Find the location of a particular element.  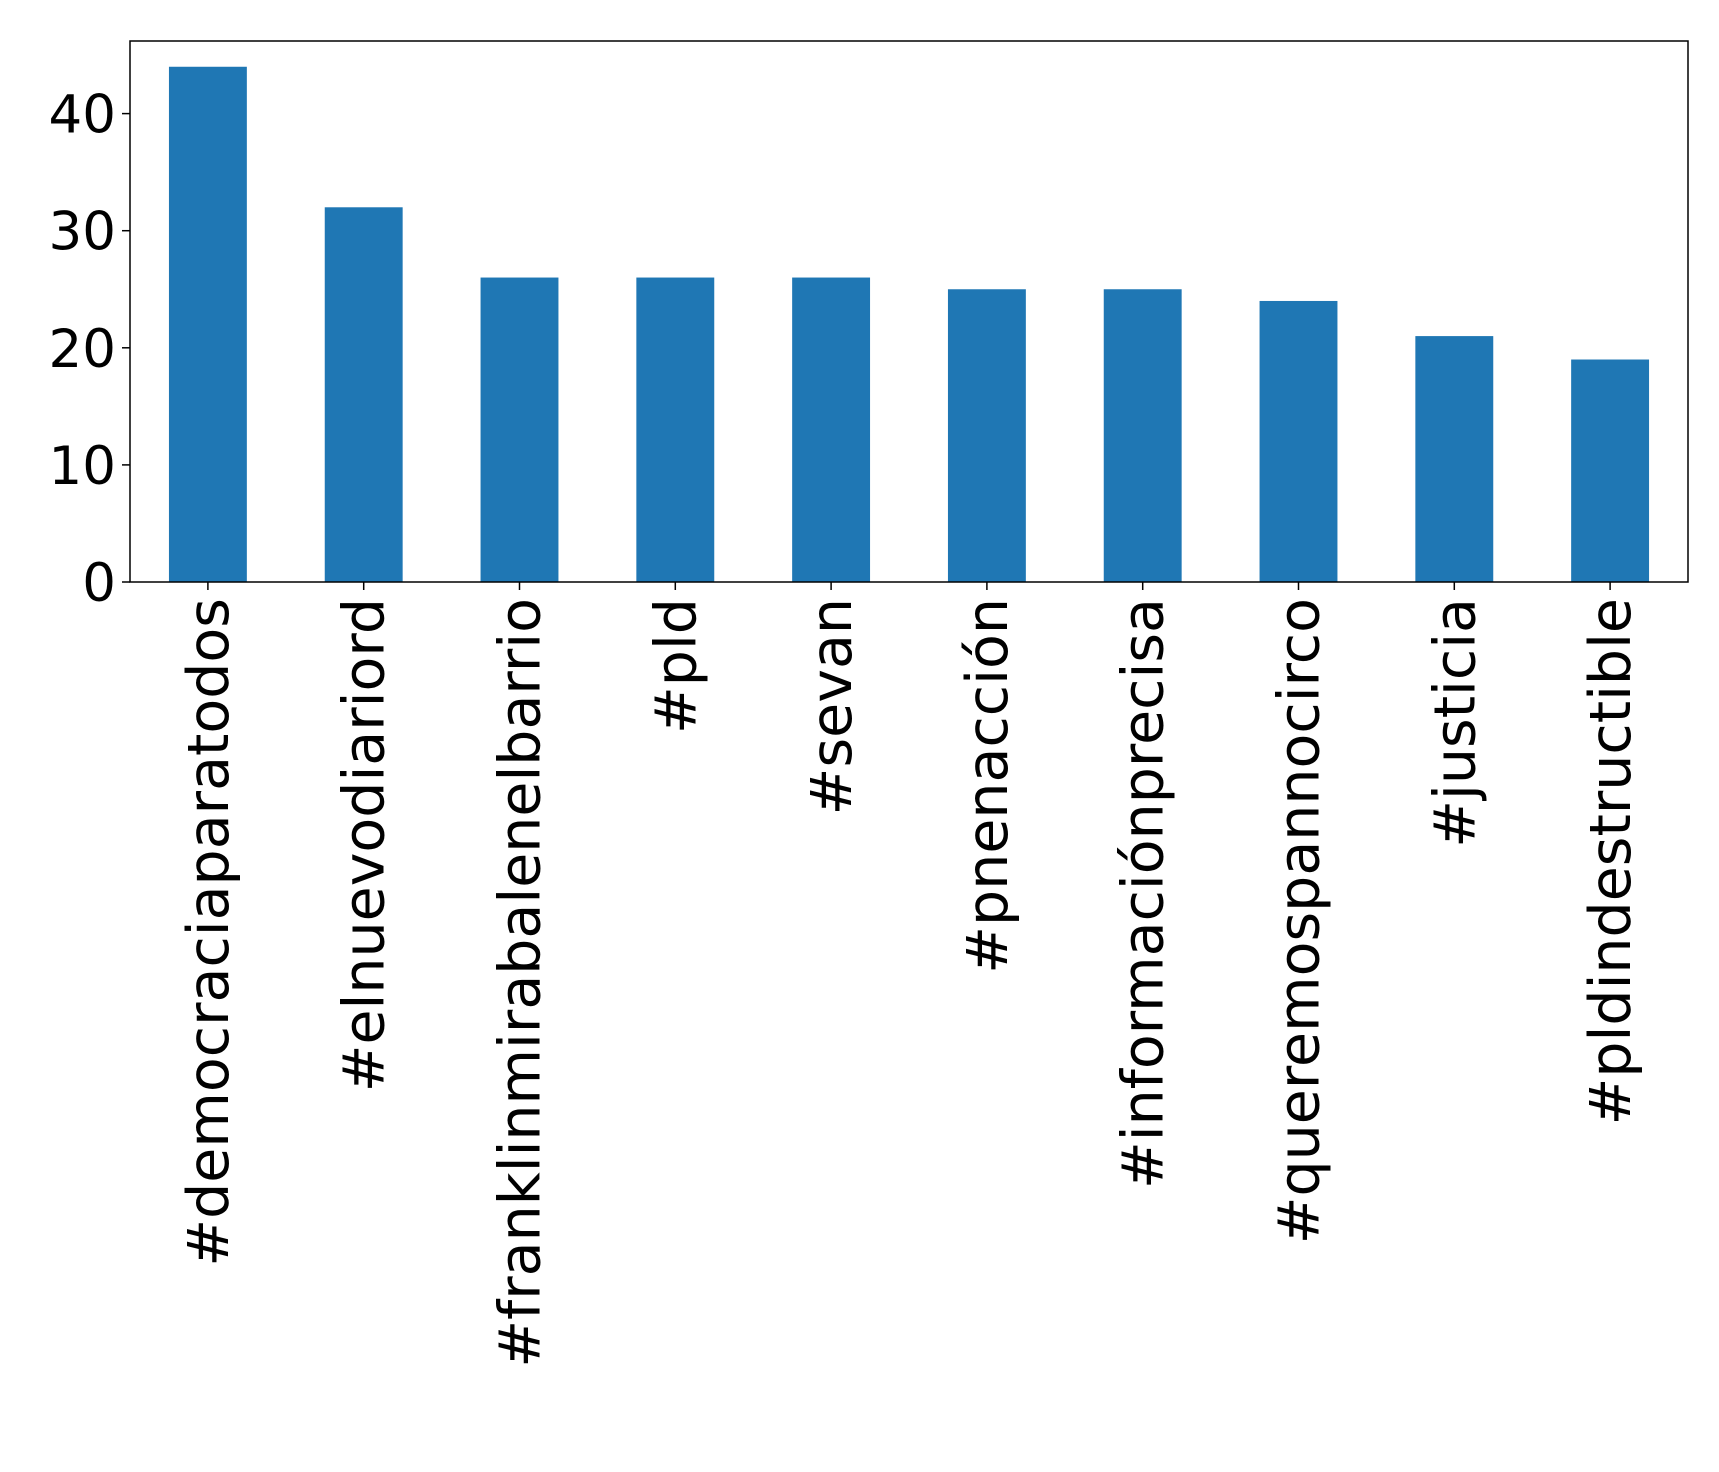

y-tick-label: 10 is located at coordinates (82, 466).